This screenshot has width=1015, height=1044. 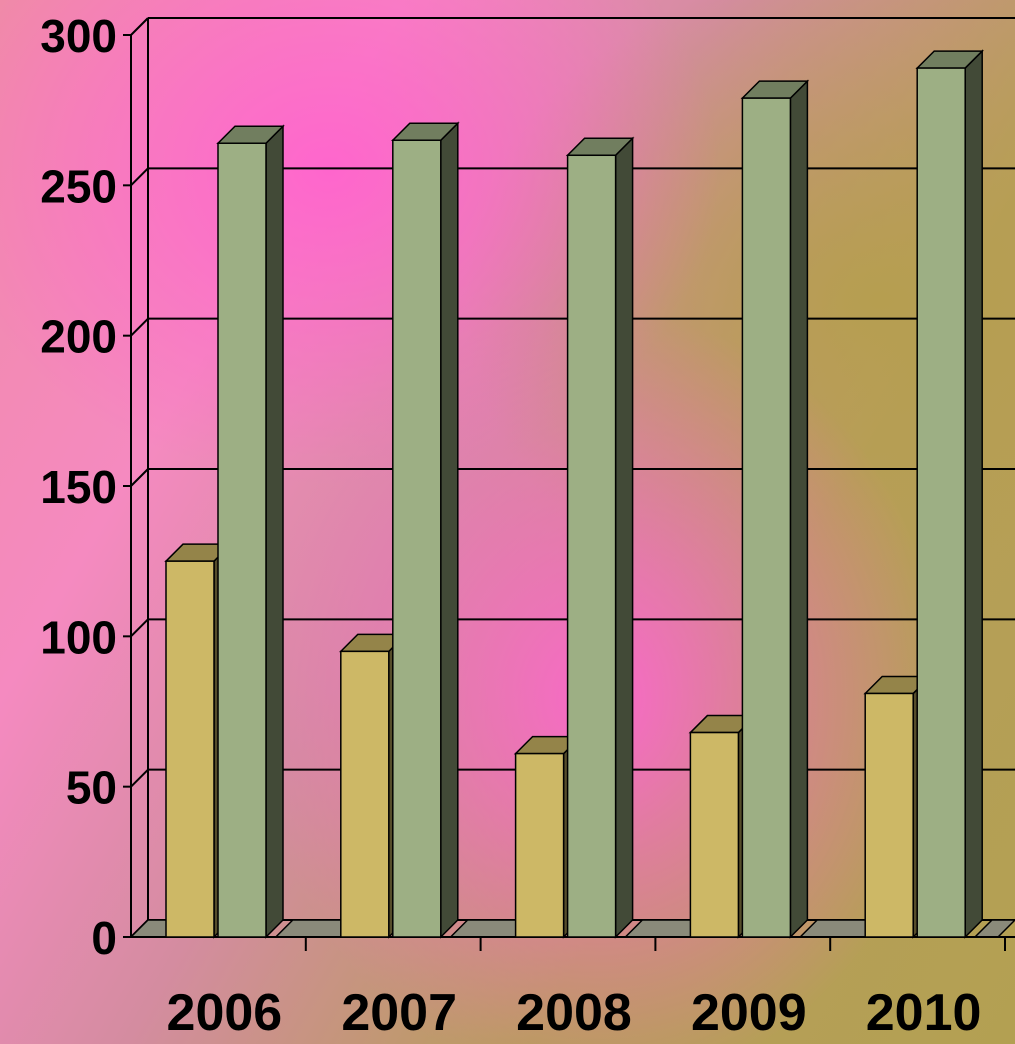 What do you see at coordinates (924, 1013) in the screenshot?
I see `x-tick-label: 2010` at bounding box center [924, 1013].